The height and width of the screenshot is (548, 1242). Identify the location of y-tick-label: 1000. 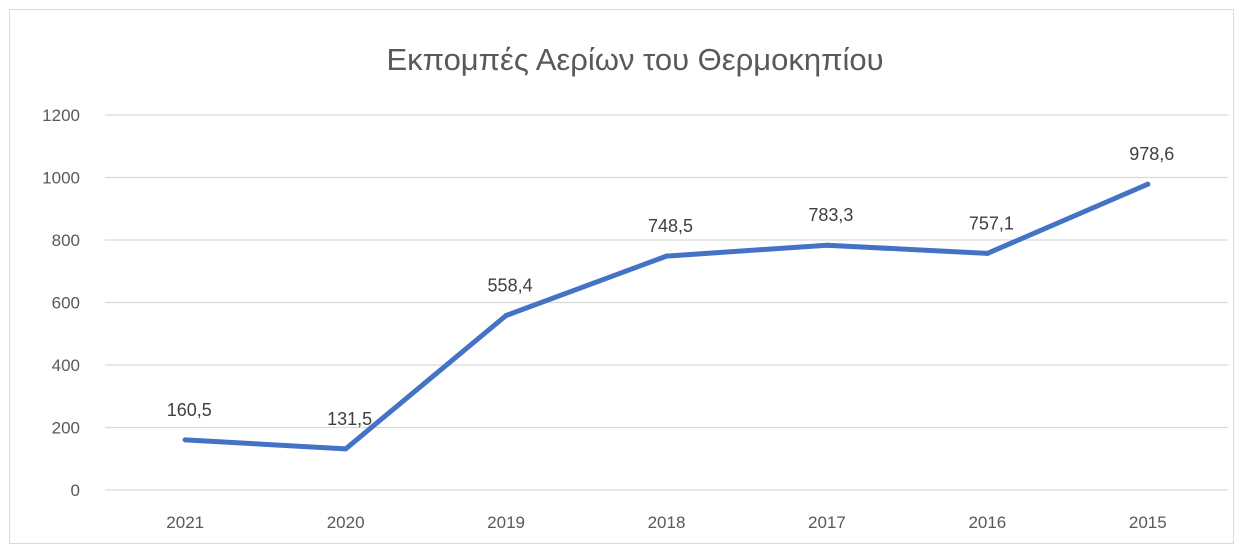
(61, 178).